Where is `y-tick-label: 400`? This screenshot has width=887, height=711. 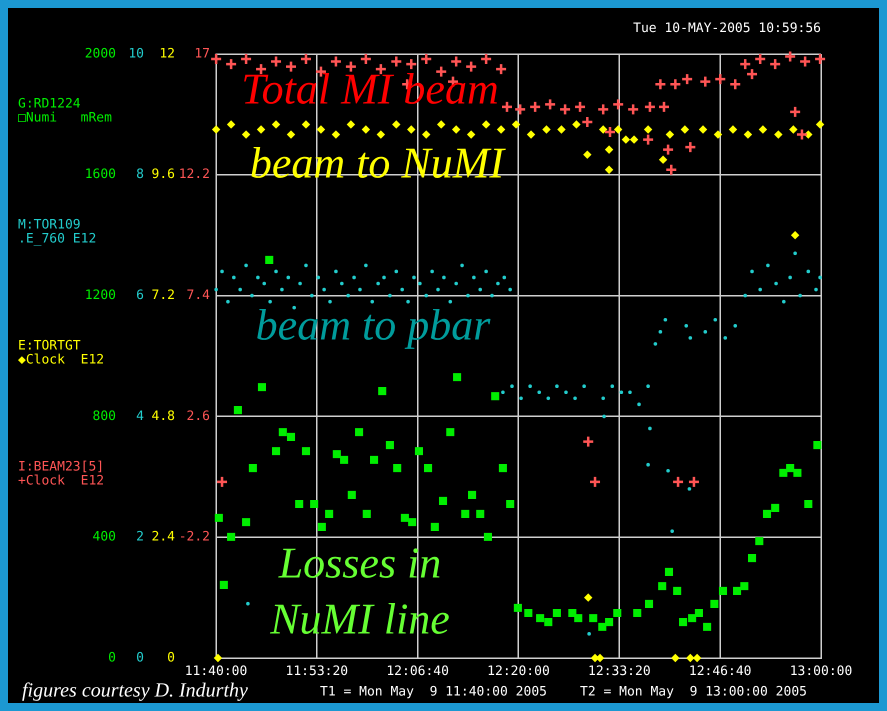
y-tick-label: 400 is located at coordinates (104, 537).